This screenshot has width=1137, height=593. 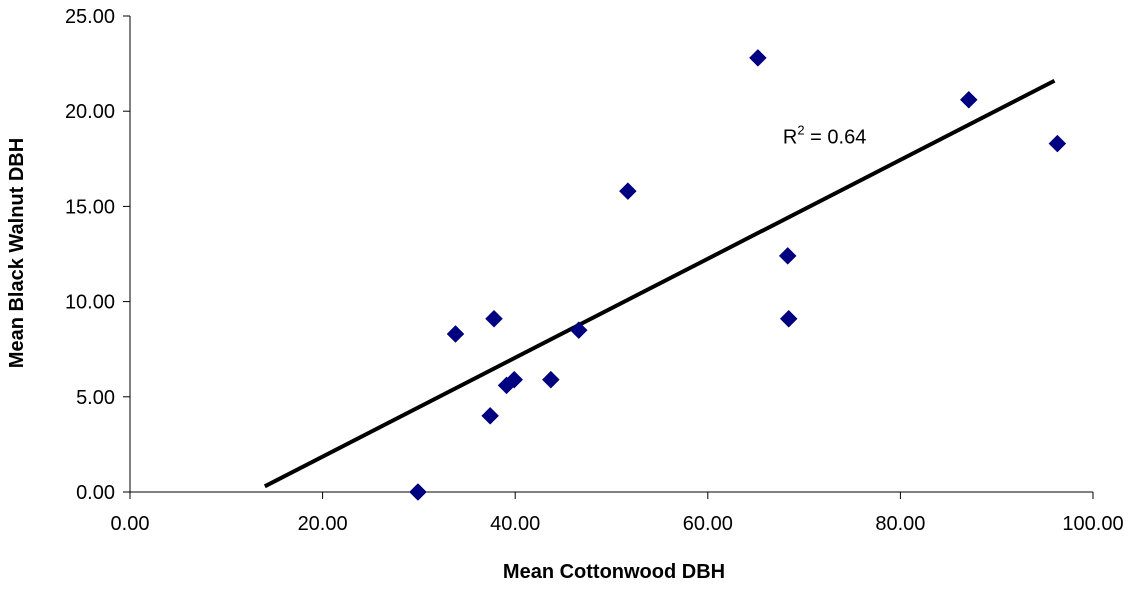 I want to click on r-squared-value: = 0.64, so click(x=836, y=138).